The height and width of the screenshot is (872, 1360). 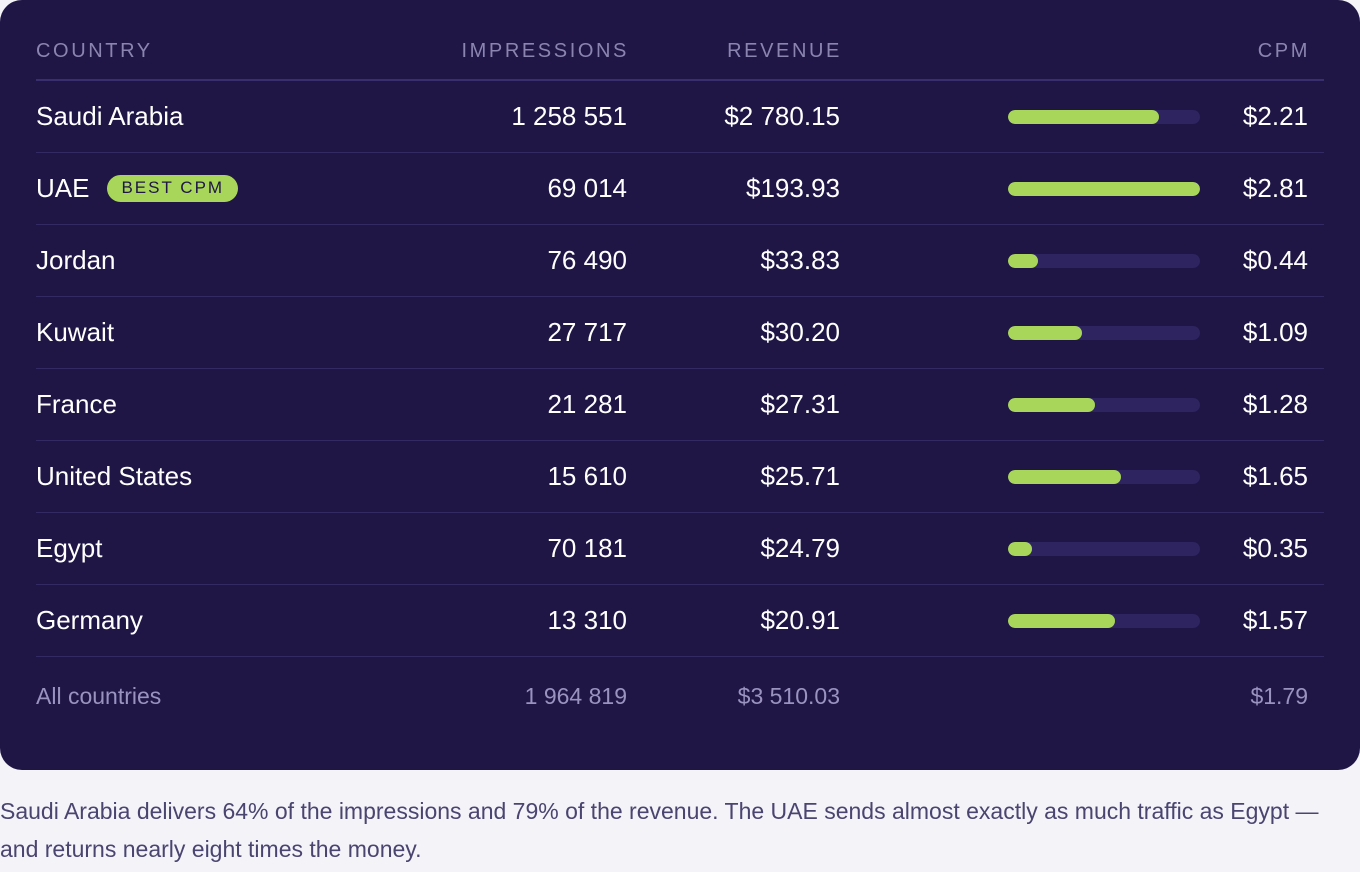 What do you see at coordinates (246, 476) in the screenshot?
I see `country-cell: United States` at bounding box center [246, 476].